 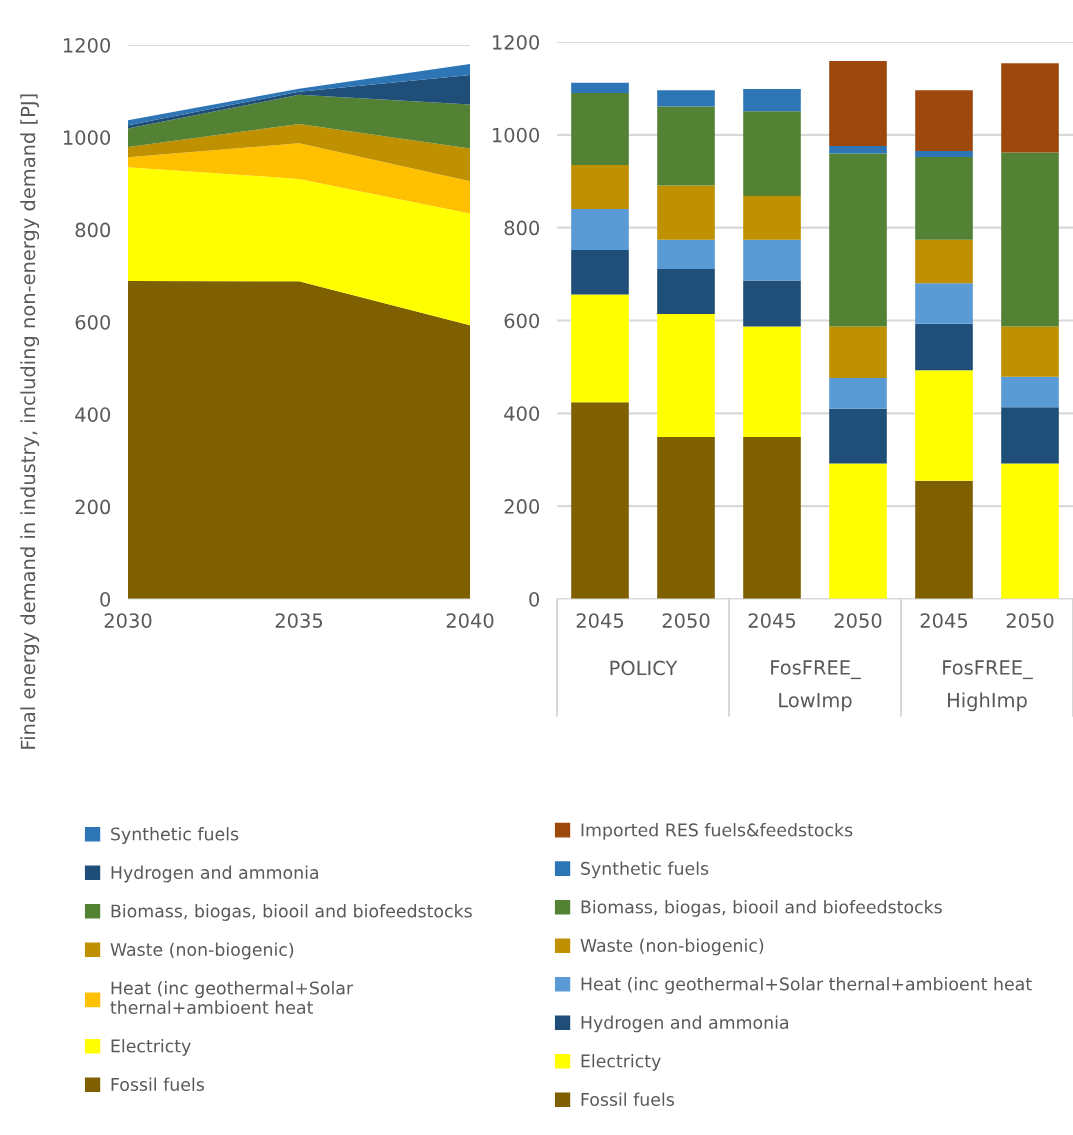 What do you see at coordinates (30, 421) in the screenshot?
I see `y-axis-title: Final energy demand in industry, including non-energy demand [PJ]` at bounding box center [30, 421].